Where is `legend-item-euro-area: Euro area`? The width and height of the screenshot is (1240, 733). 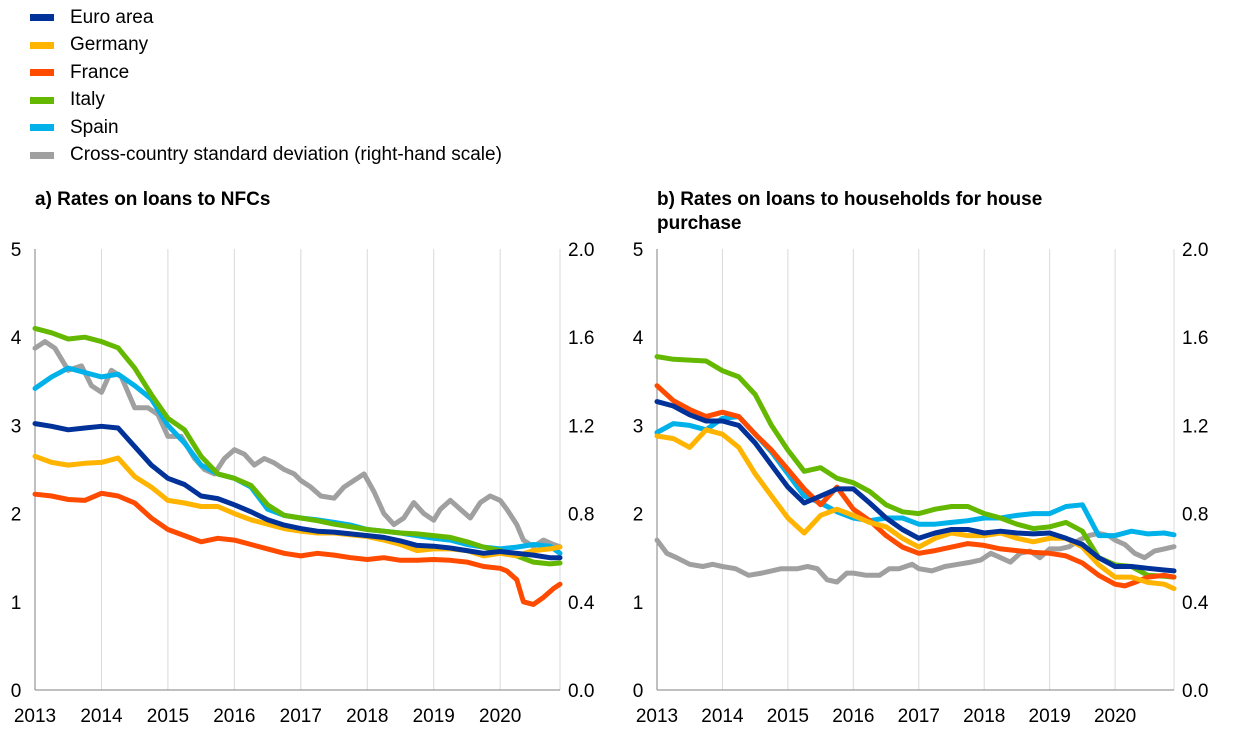
legend-item-euro-area: Euro area is located at coordinates (266, 18).